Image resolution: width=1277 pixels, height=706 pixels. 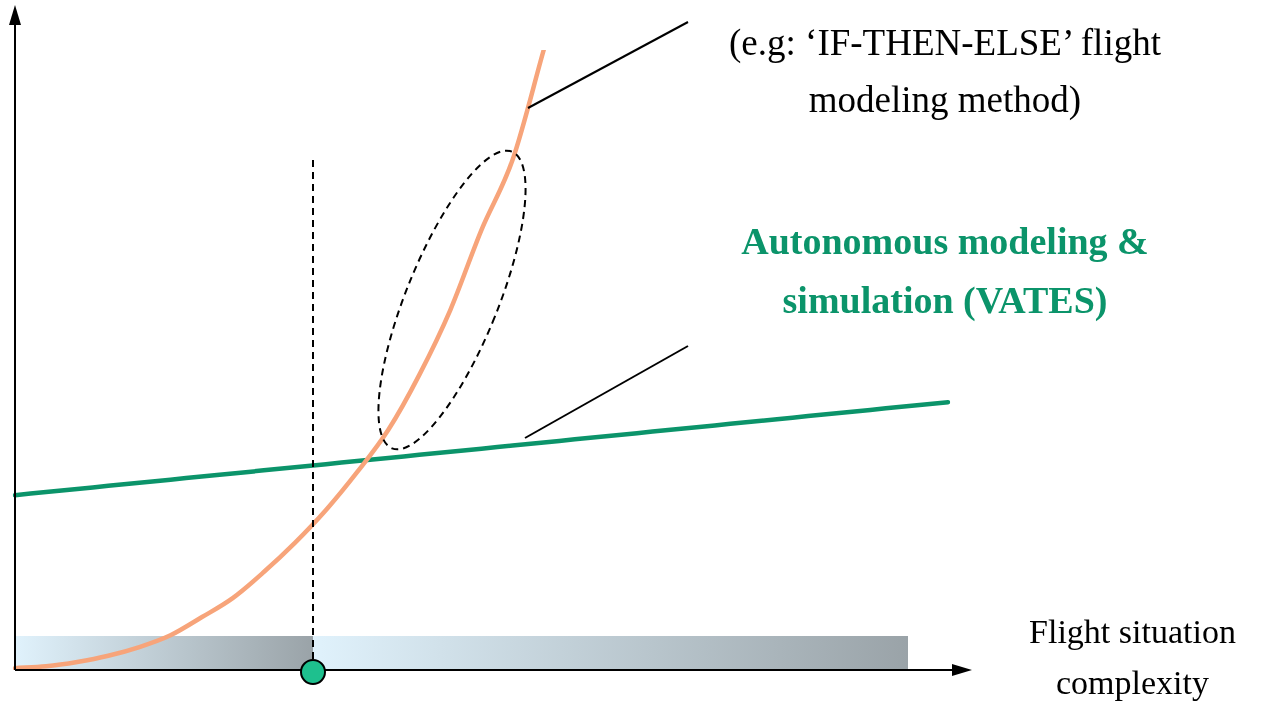 What do you see at coordinates (945, 72) in the screenshot?
I see `annotation: (e.g: ‘IF-THEN-ELSE’ flight modeling method)` at bounding box center [945, 72].